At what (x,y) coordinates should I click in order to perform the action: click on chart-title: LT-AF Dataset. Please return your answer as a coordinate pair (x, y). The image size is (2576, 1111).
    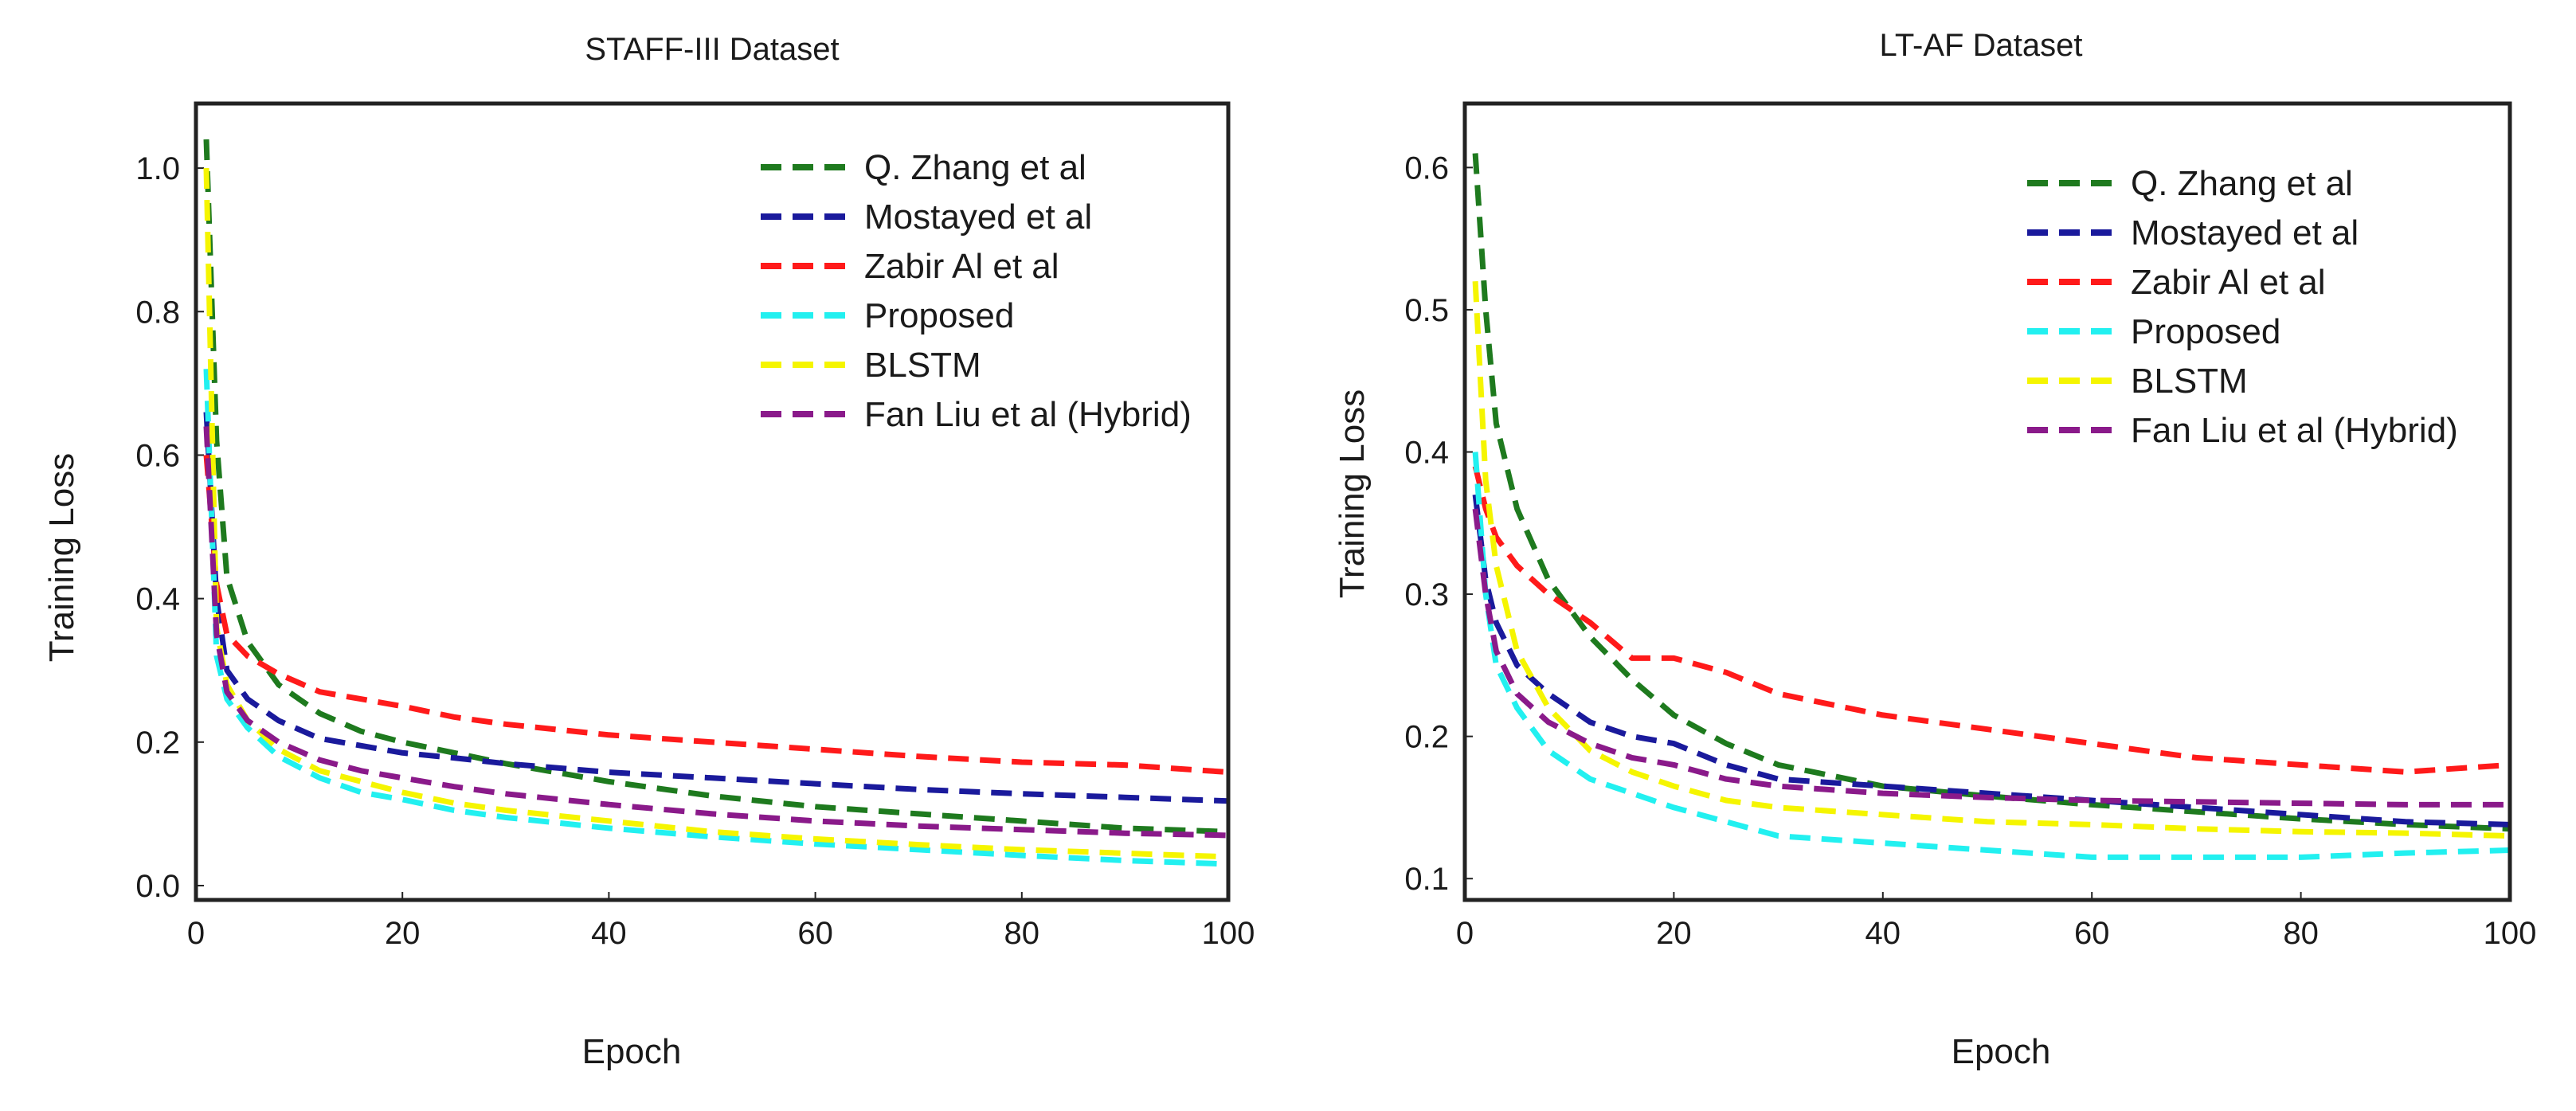
    Looking at the image, I should click on (1981, 45).